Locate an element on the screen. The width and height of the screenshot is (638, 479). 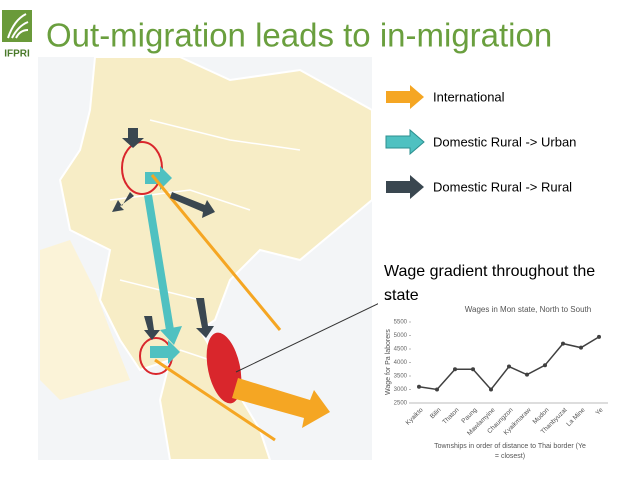
x-tick-label: Ye is located at coordinates (599, 411).